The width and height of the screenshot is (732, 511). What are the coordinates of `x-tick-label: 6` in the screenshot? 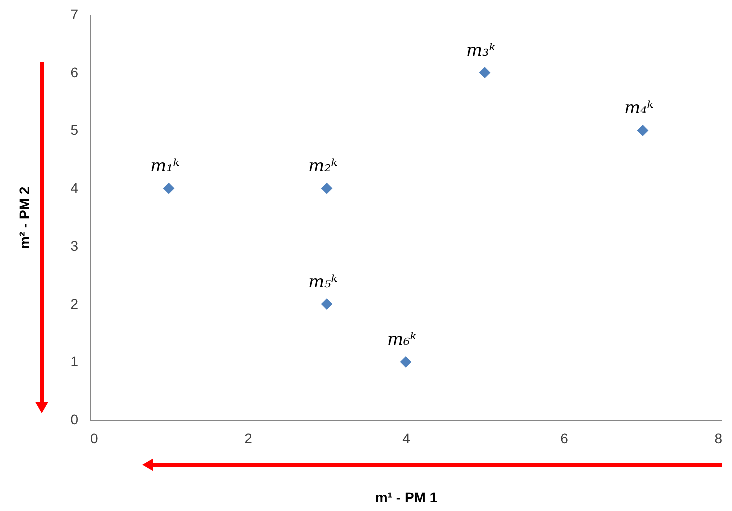 It's located at (564, 438).